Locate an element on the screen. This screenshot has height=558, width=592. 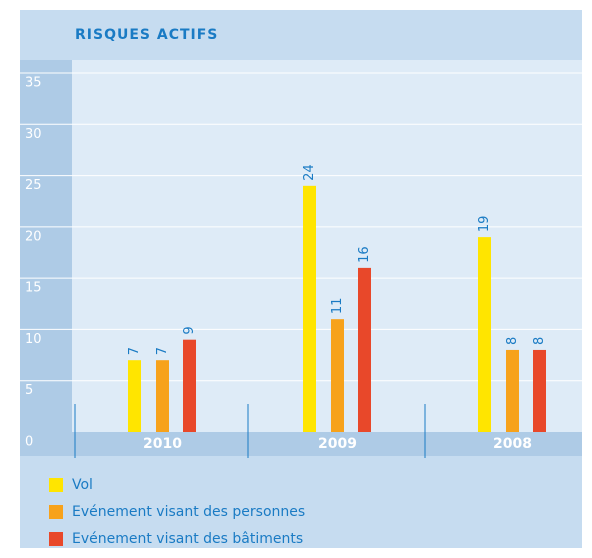
y-tick-label: 15 is located at coordinates (33, 288).